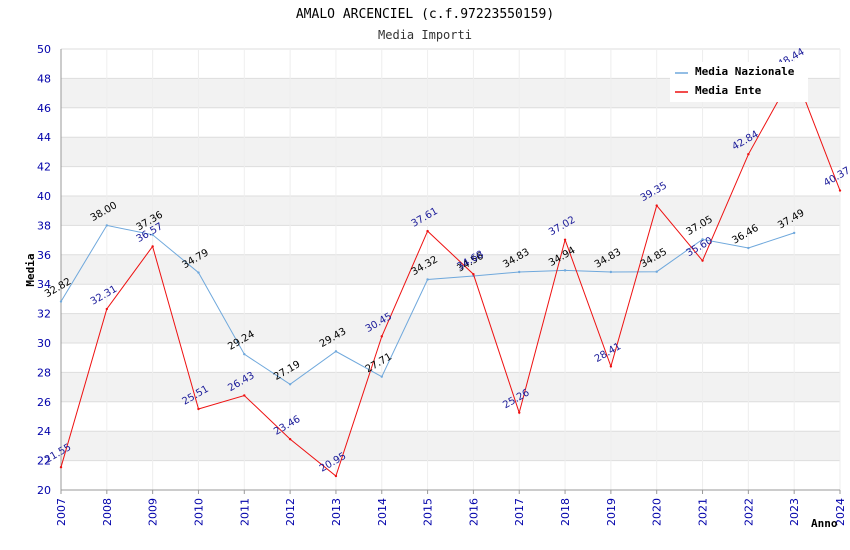  I want to click on x-tick-label: 2015, so click(428, 512).